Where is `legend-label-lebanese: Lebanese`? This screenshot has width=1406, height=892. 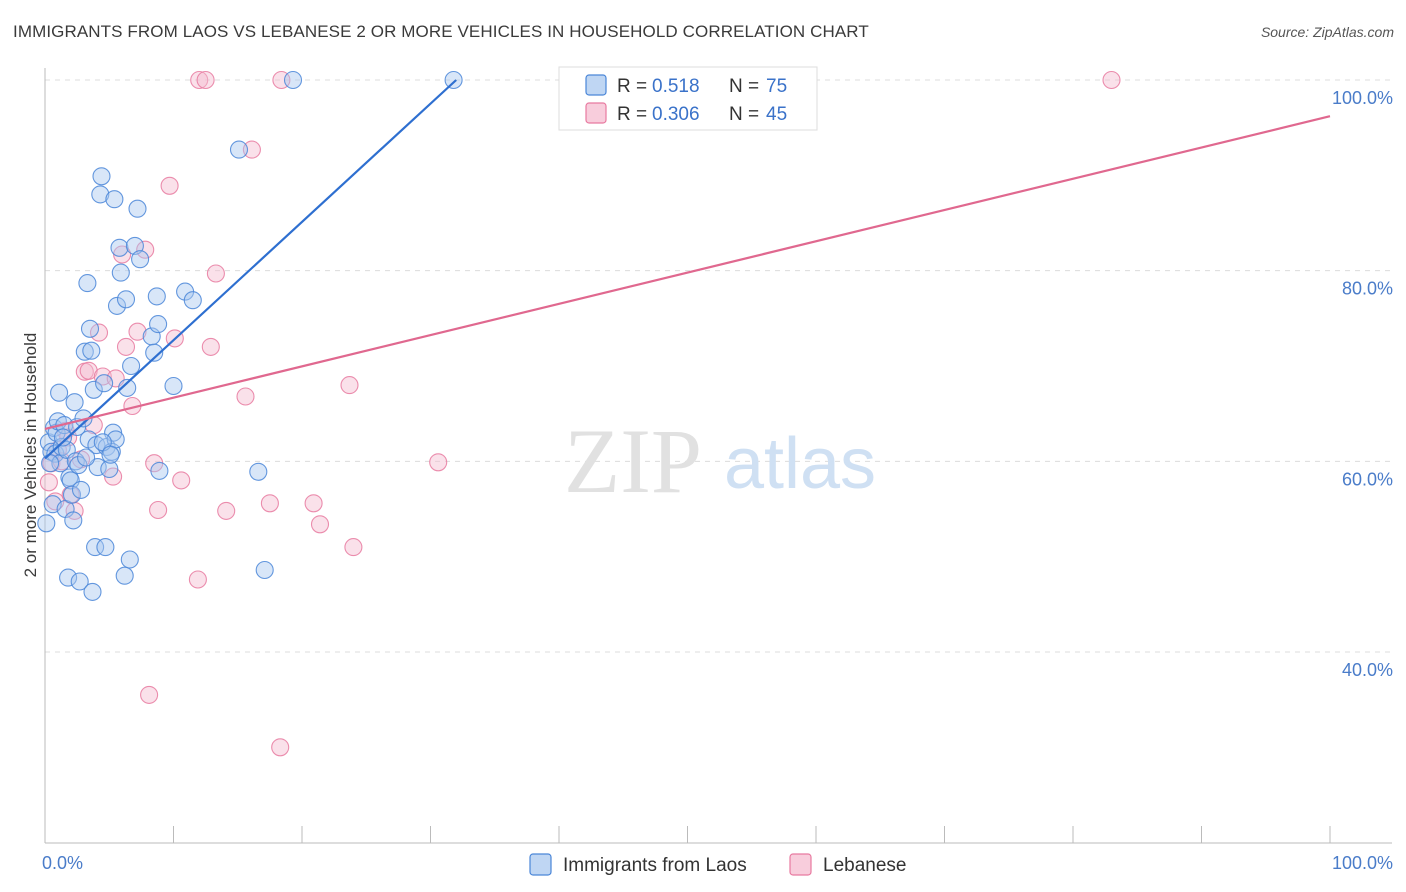 legend-label-lebanese: Lebanese is located at coordinates (864, 865).